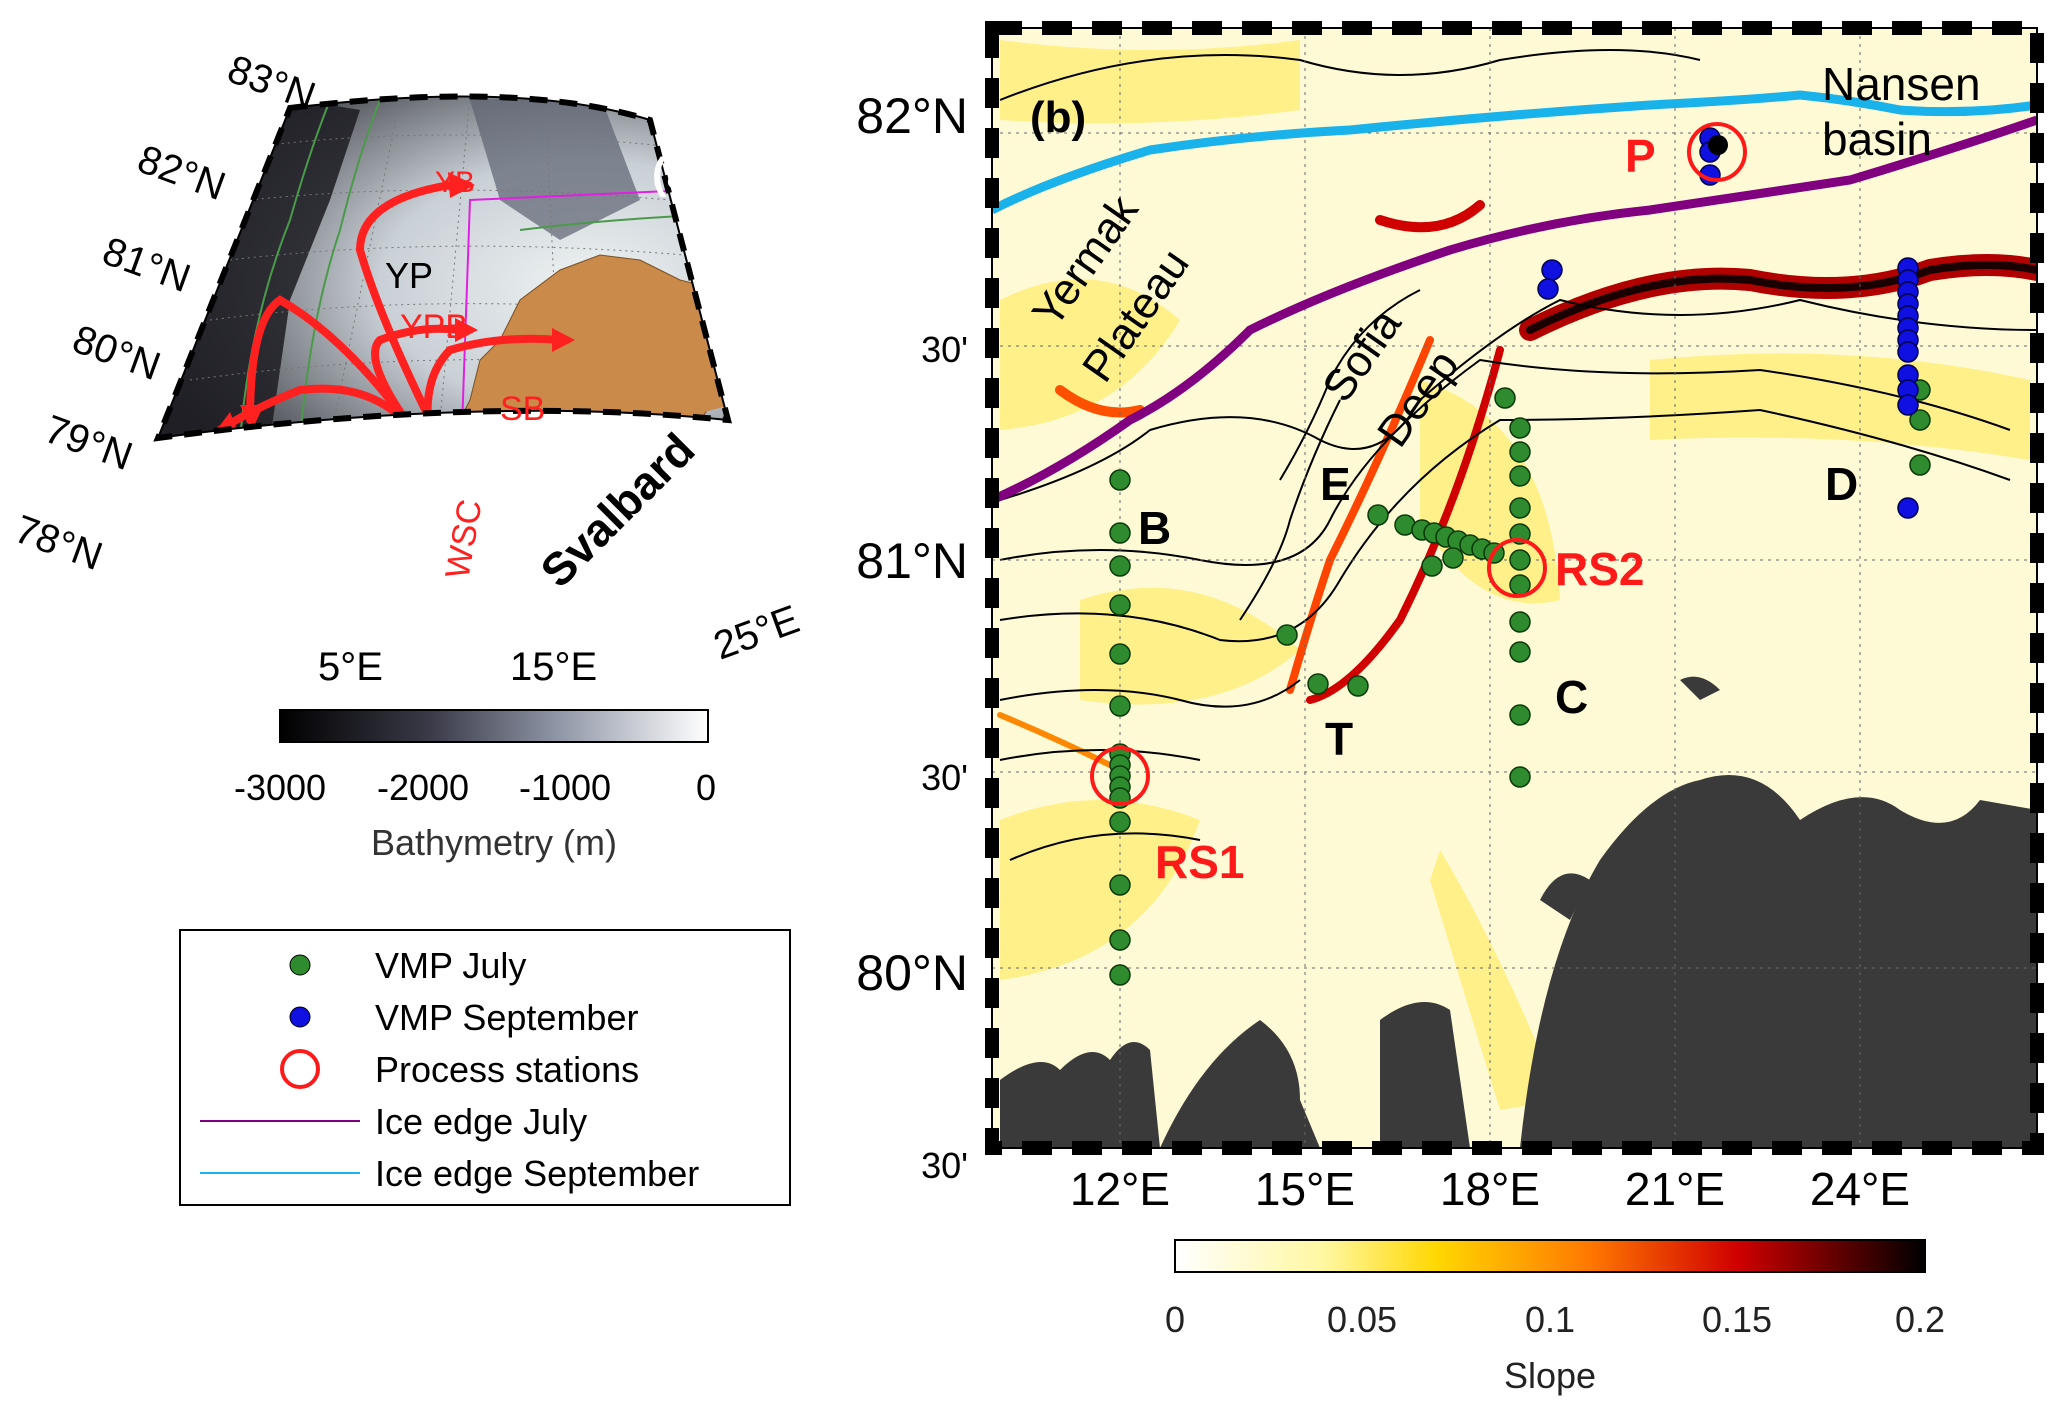  Describe the element at coordinates (300, 1017) in the screenshot. I see `legend-marker-vmp-september` at that location.